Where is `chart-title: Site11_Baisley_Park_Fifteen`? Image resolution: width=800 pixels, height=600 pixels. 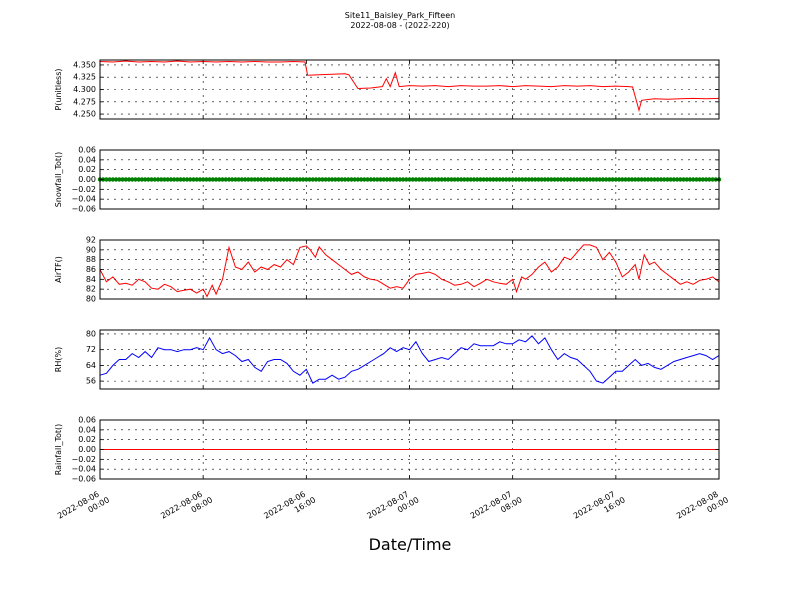
chart-title: Site11_Baisley_Park_Fifteen is located at coordinates (400, 15).